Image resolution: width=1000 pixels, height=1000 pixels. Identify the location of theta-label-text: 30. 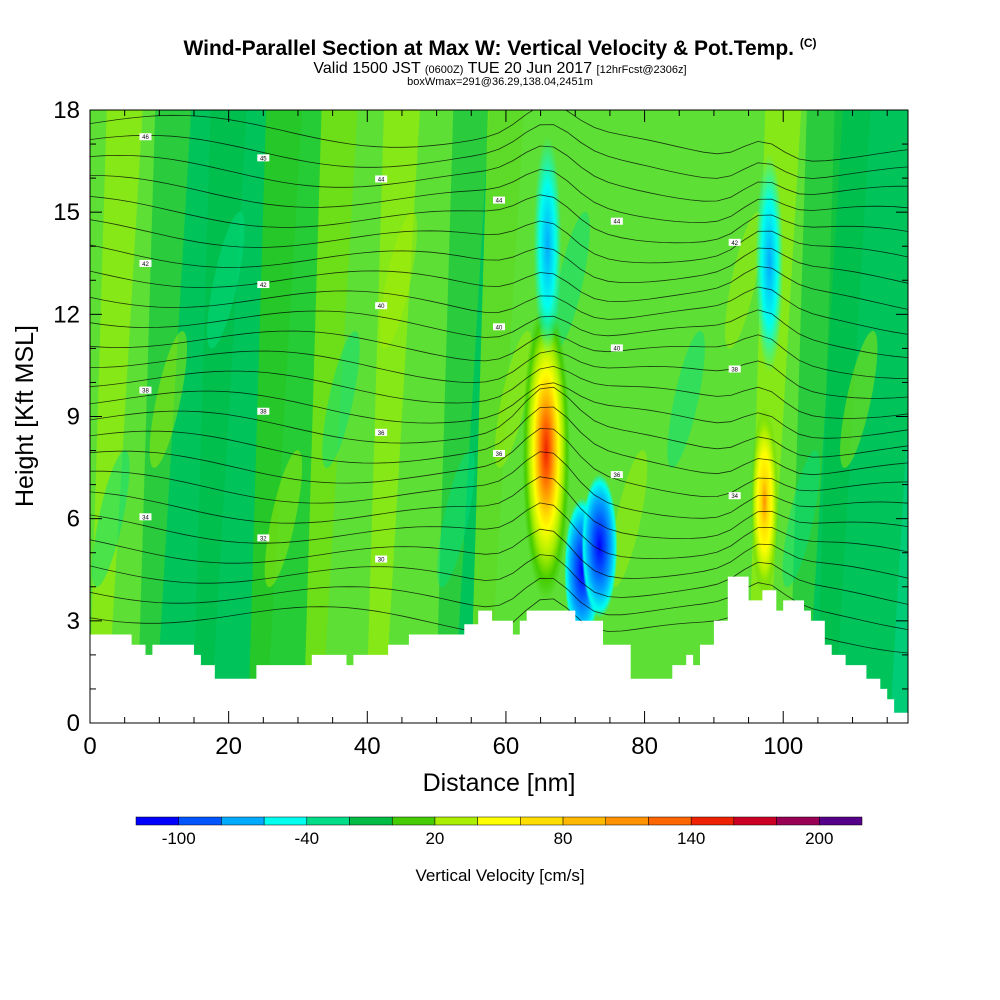
(381, 561).